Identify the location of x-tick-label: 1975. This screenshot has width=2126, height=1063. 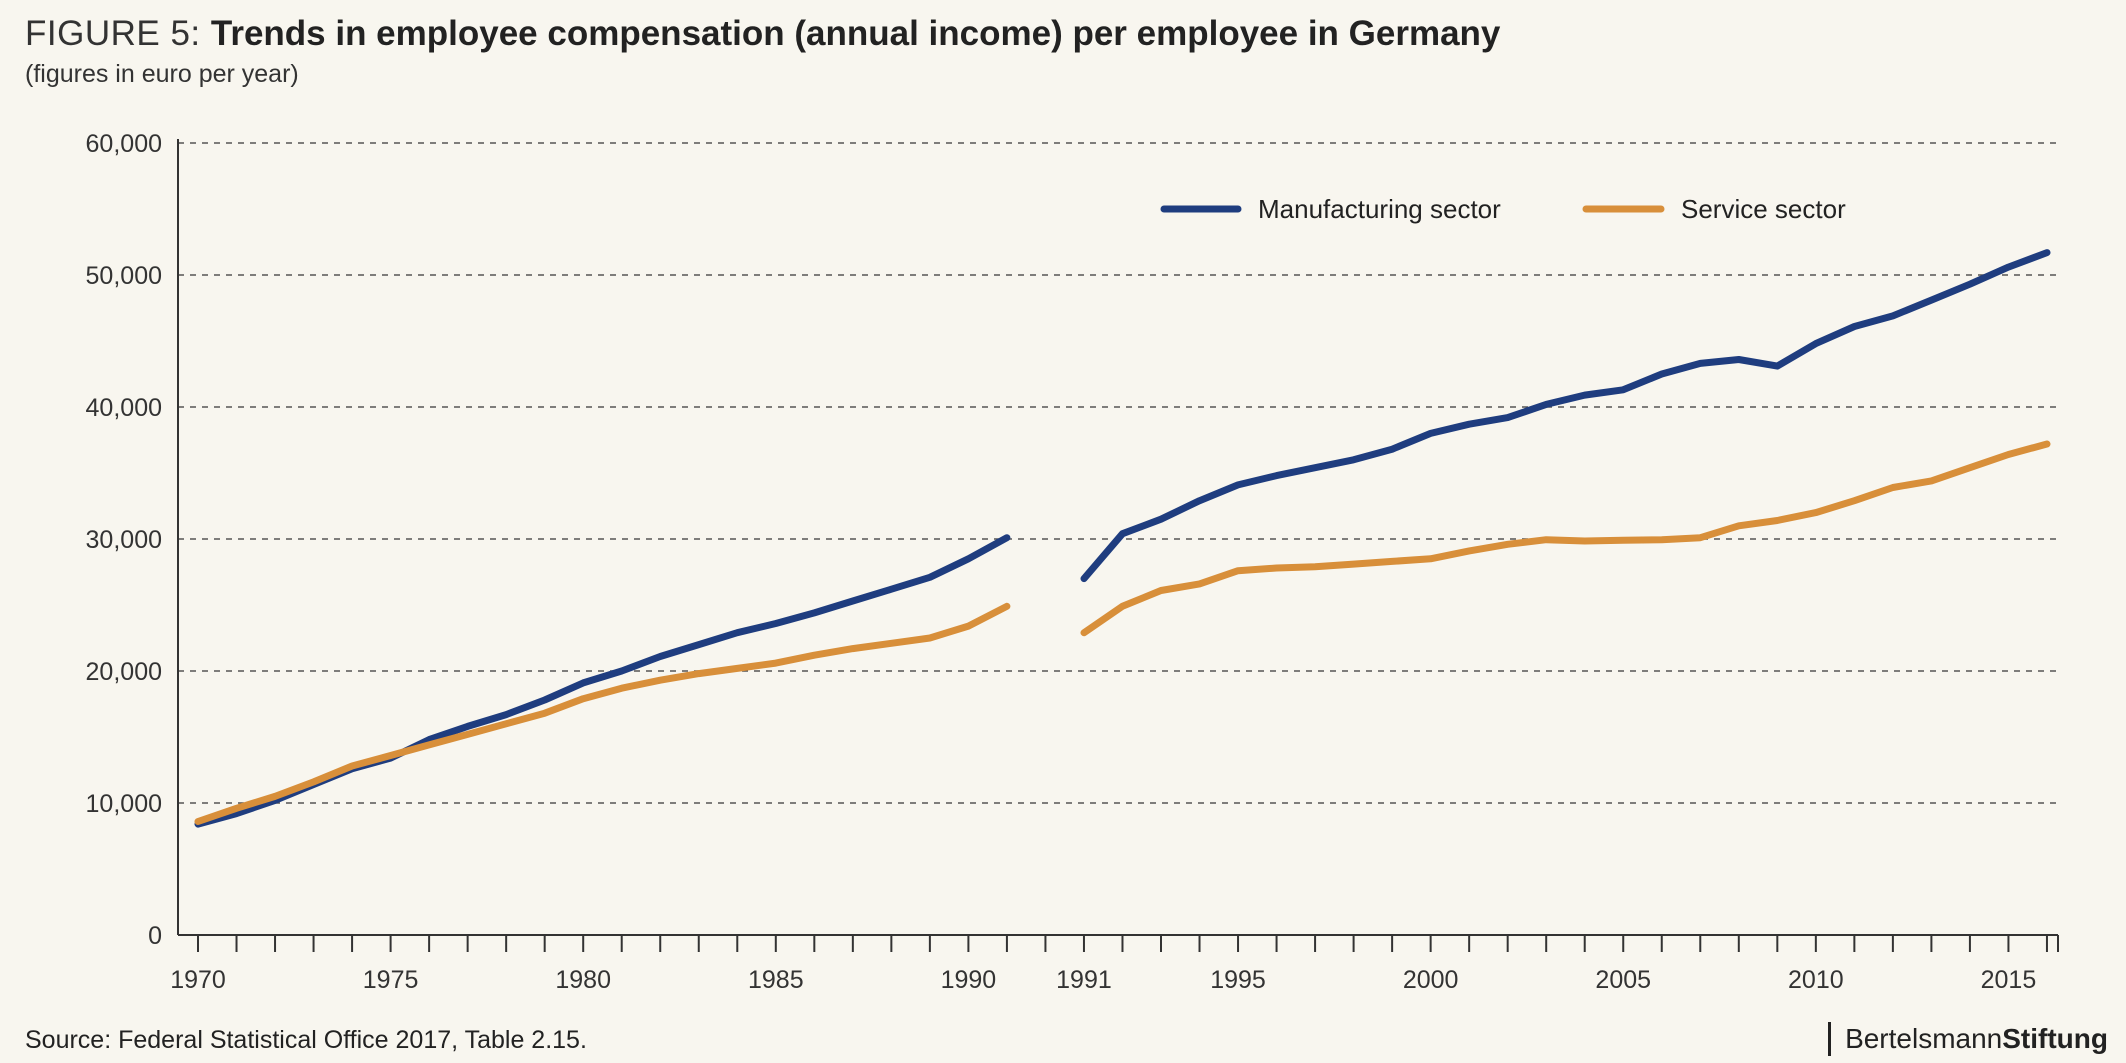
(391, 980).